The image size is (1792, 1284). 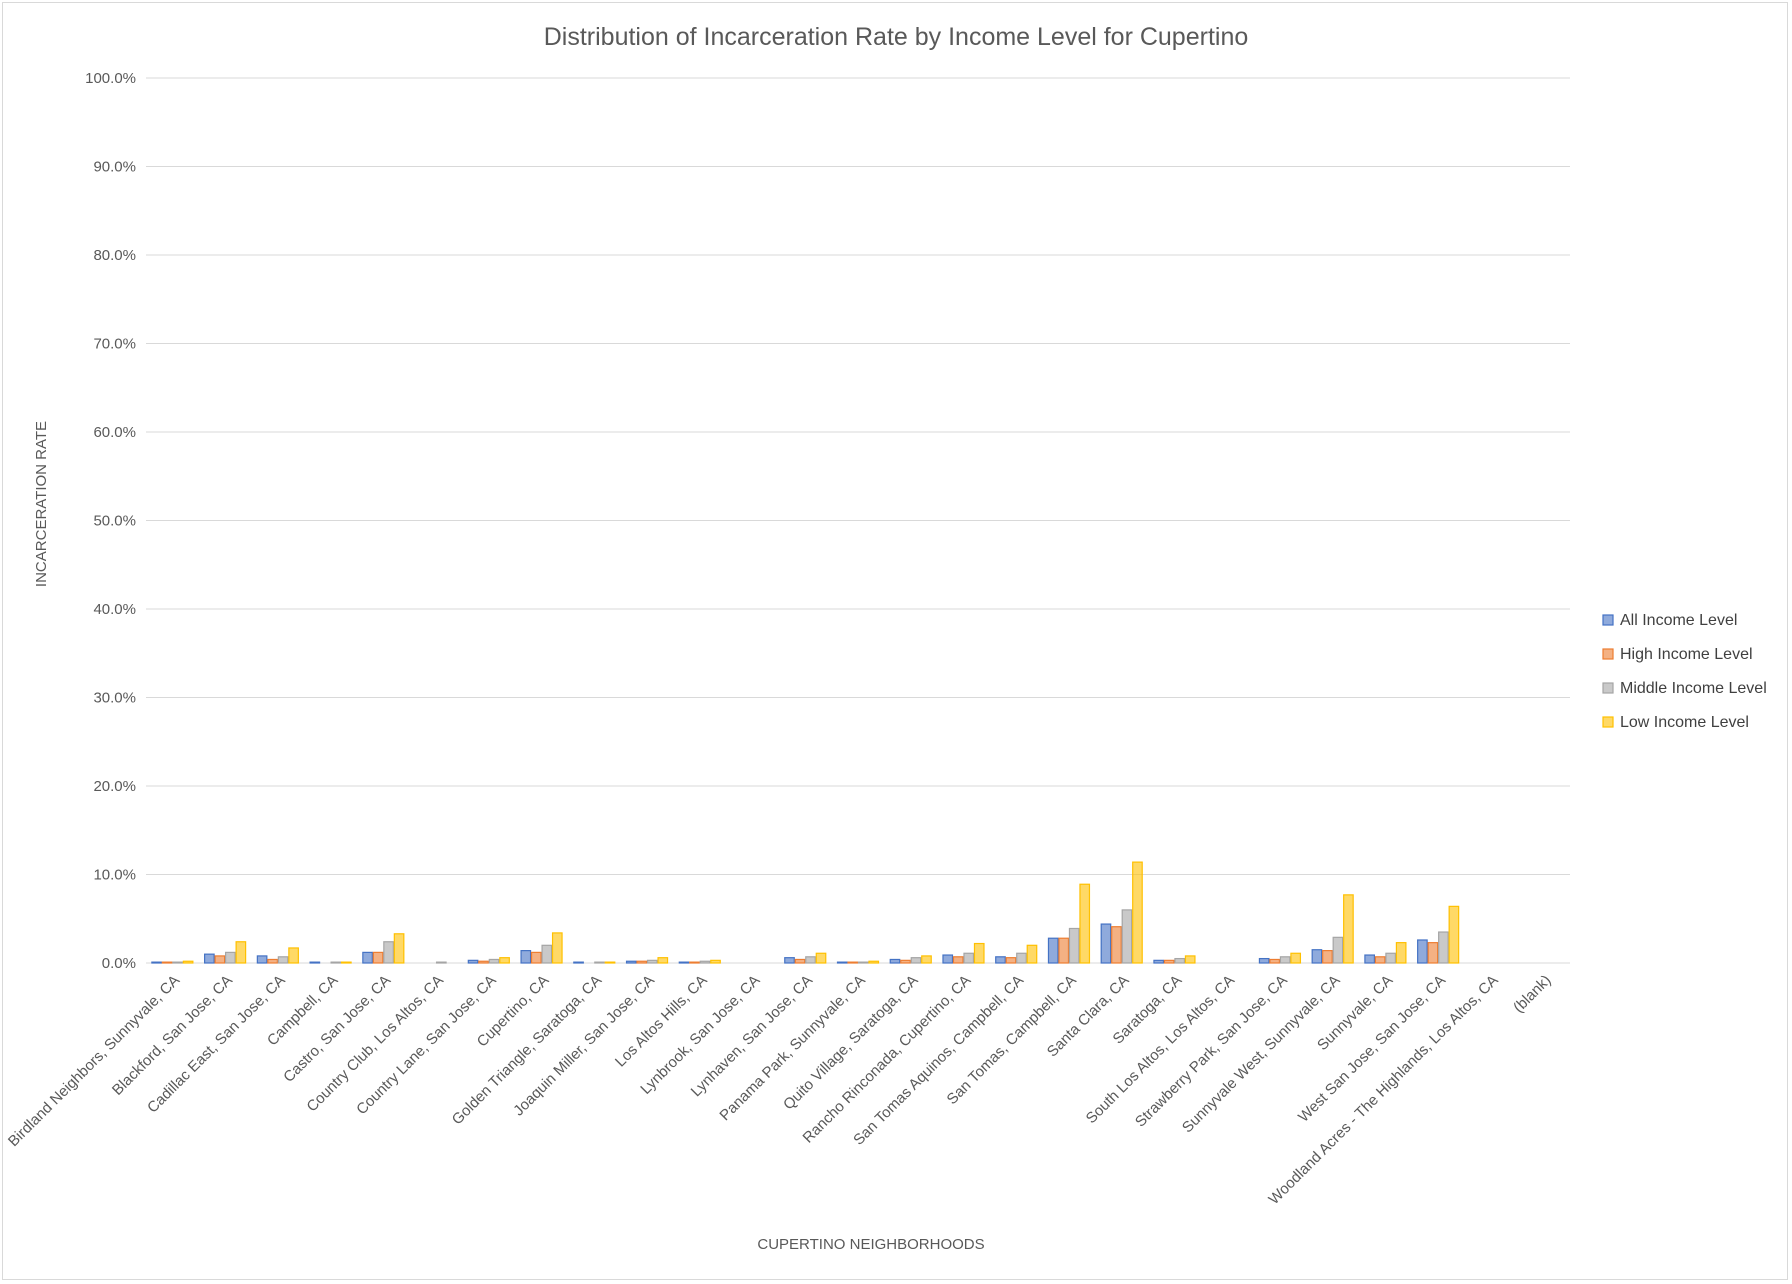 What do you see at coordinates (114, 875) in the screenshot?
I see `y-tick-label: 10.0%` at bounding box center [114, 875].